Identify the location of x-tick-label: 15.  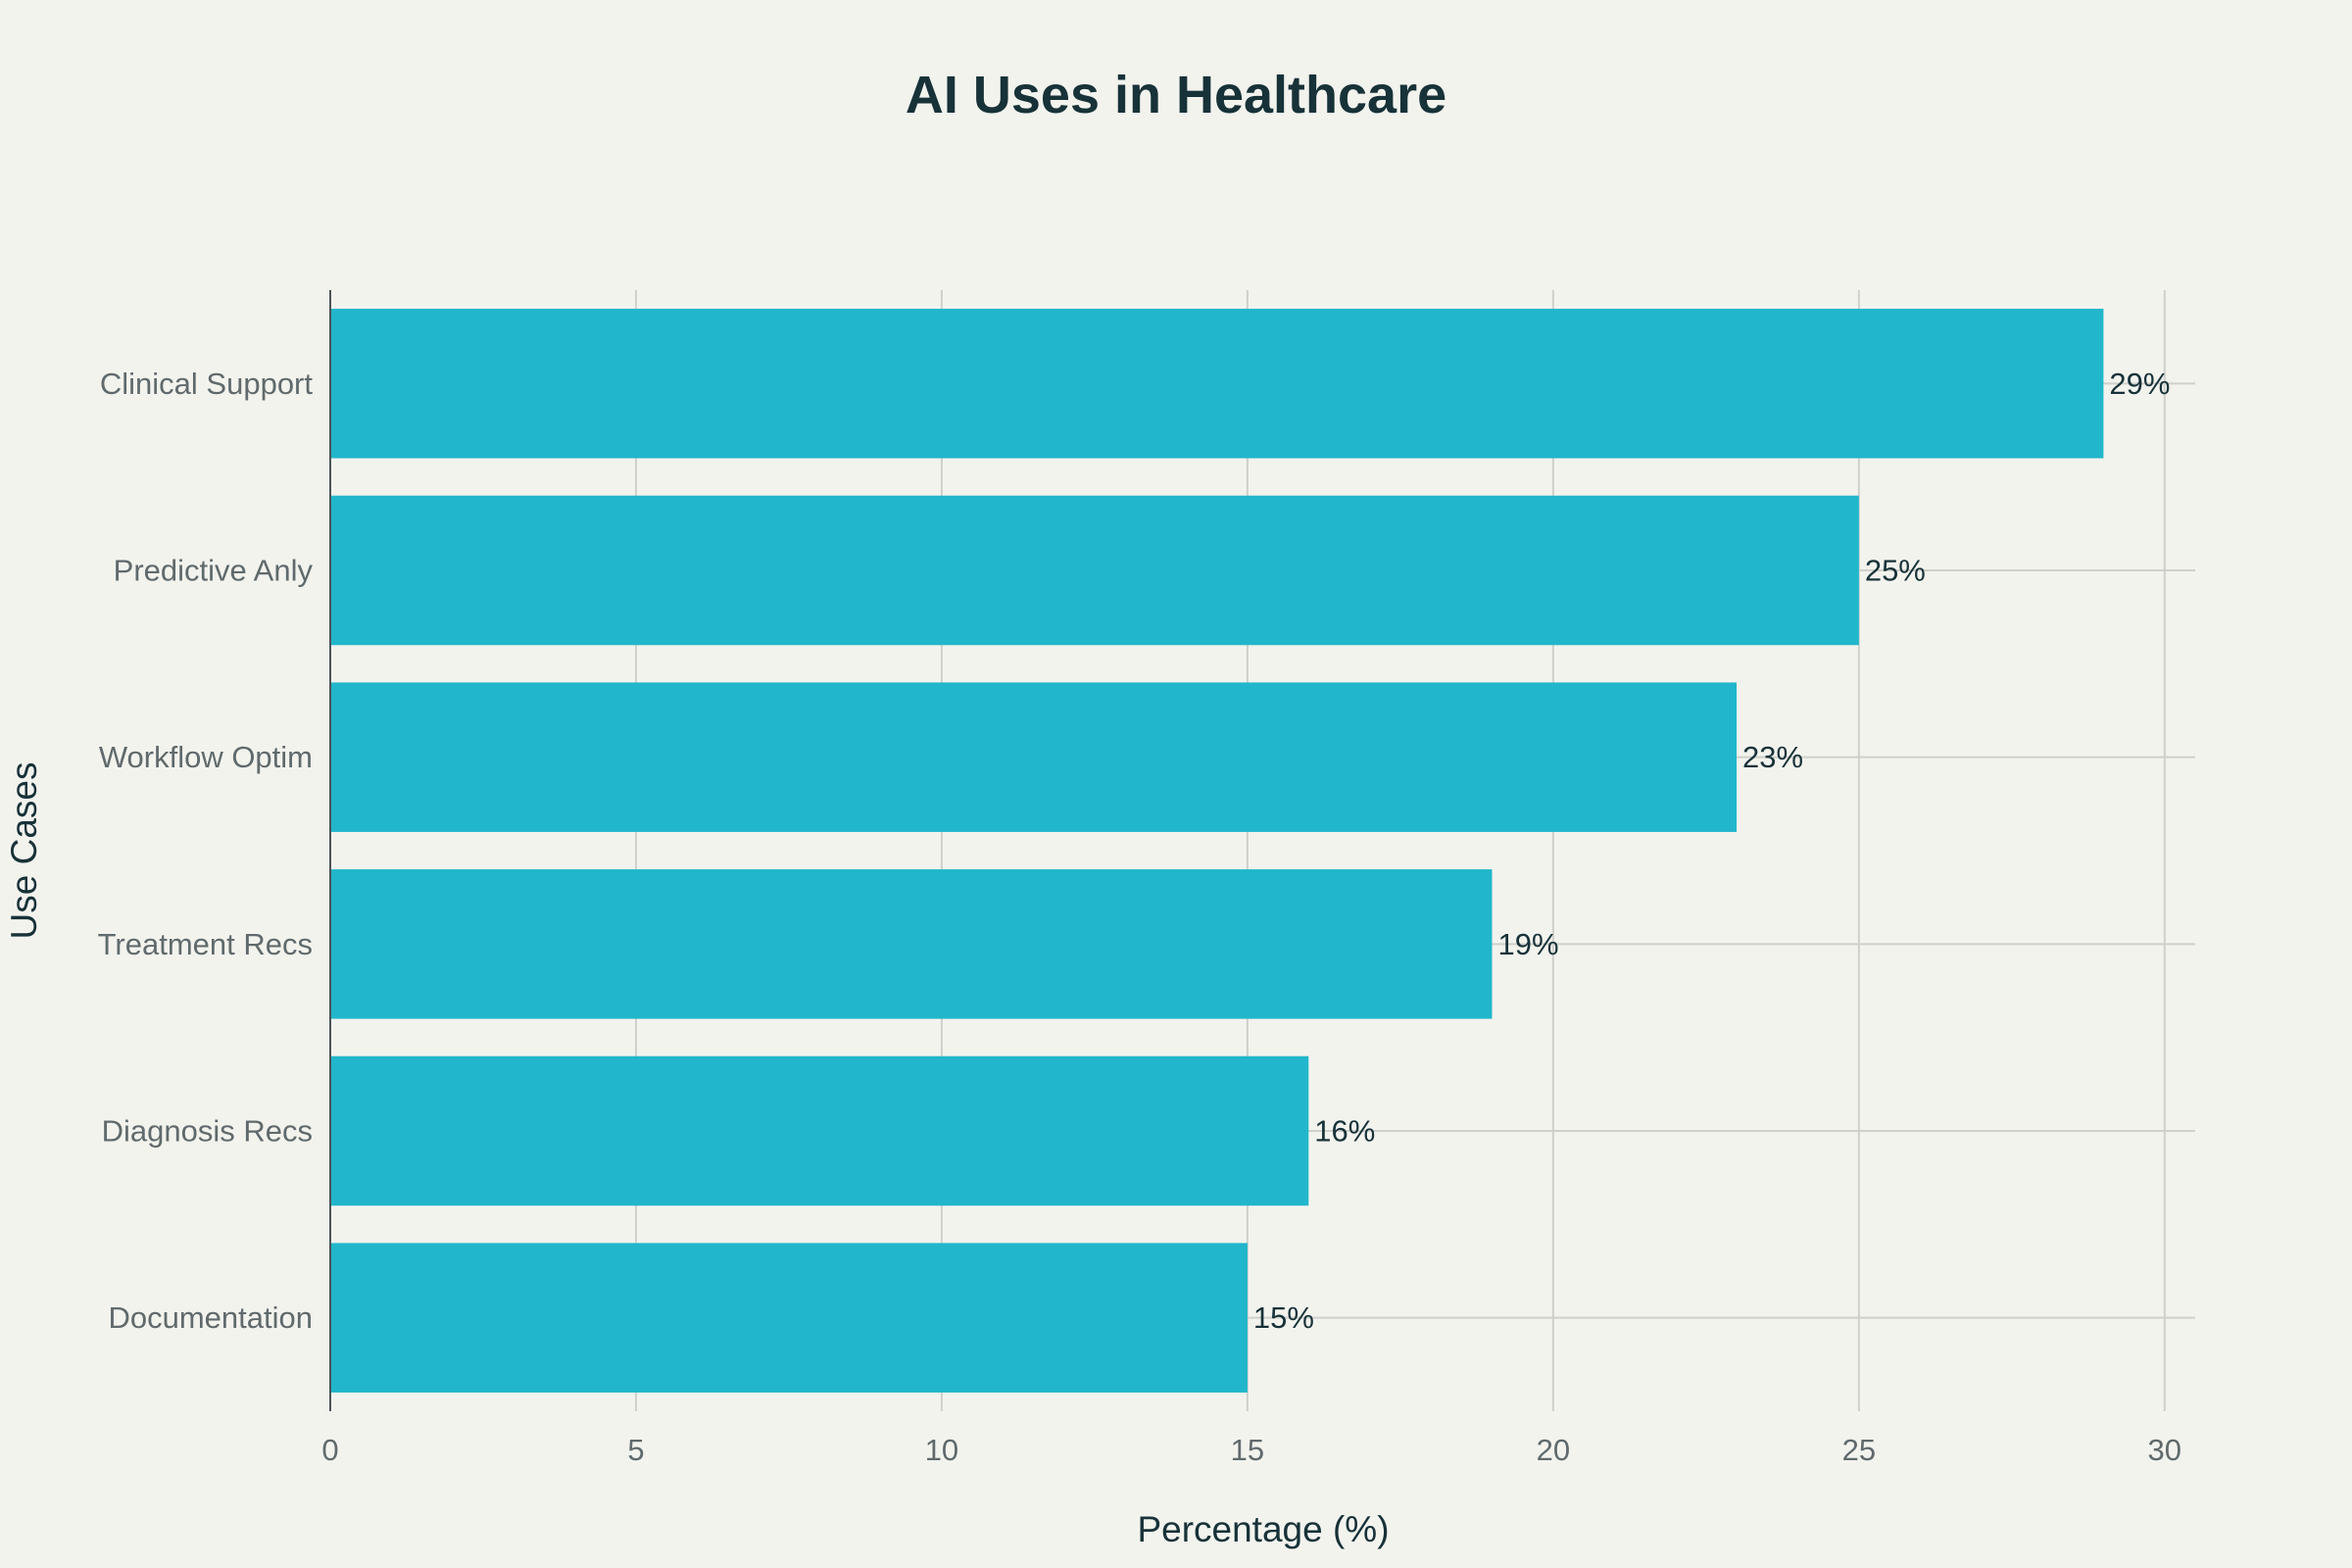
(1247, 1450).